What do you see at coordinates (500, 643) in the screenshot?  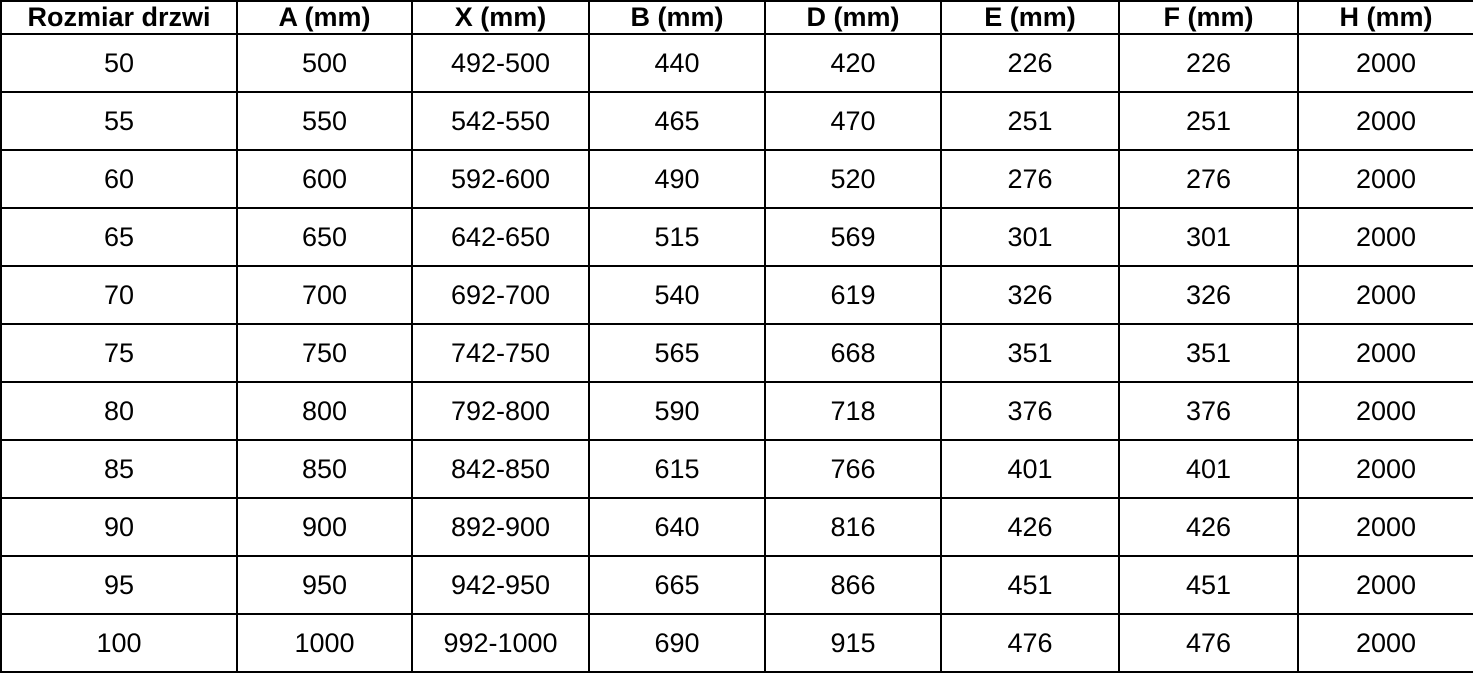 I see `cell-x: 992-1000` at bounding box center [500, 643].